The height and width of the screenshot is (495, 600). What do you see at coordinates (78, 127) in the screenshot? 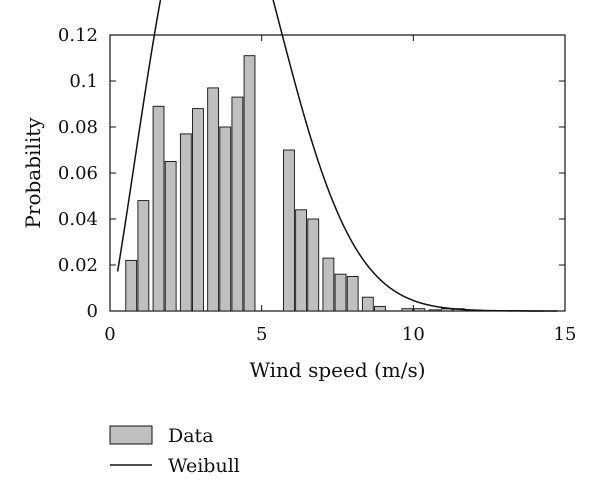
I see `y-tick-label: 0.08` at bounding box center [78, 127].